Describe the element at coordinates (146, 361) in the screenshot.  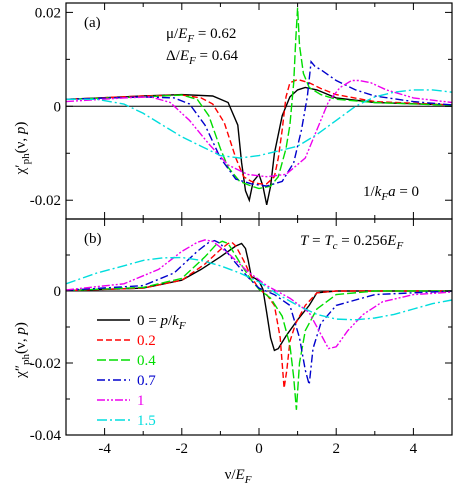
I see `legend-label-2: 0.4` at that location.